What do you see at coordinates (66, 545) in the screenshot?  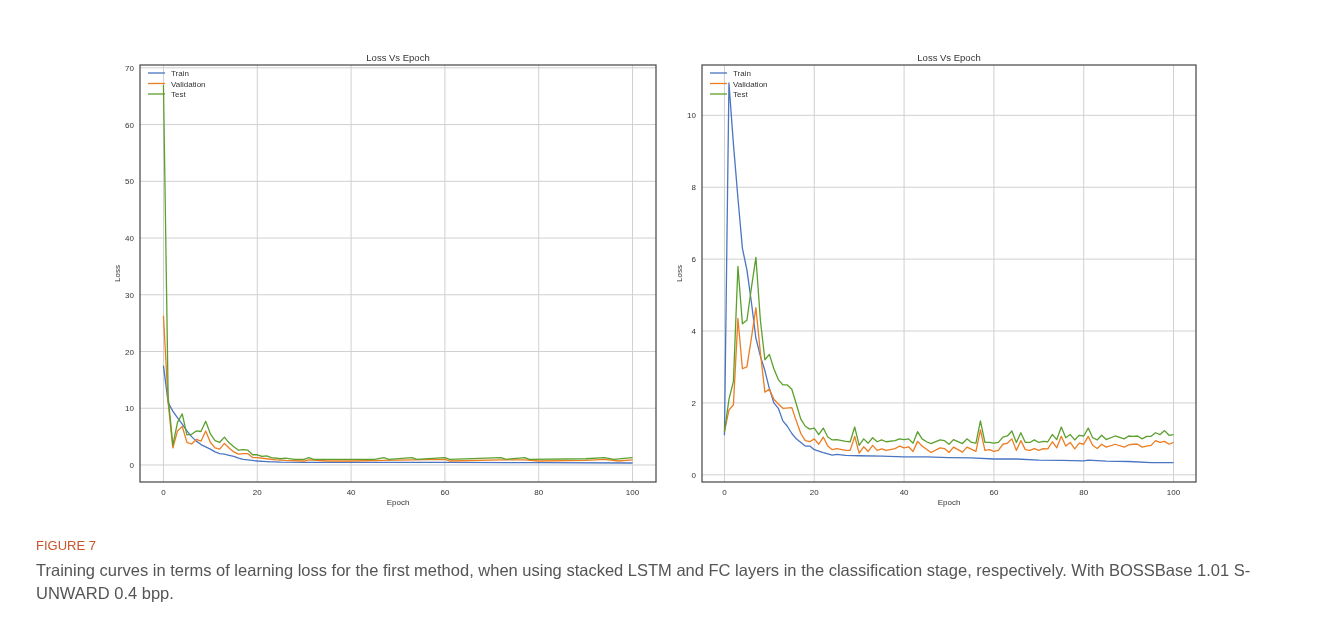 I see `caption: FIGURE 7` at bounding box center [66, 545].